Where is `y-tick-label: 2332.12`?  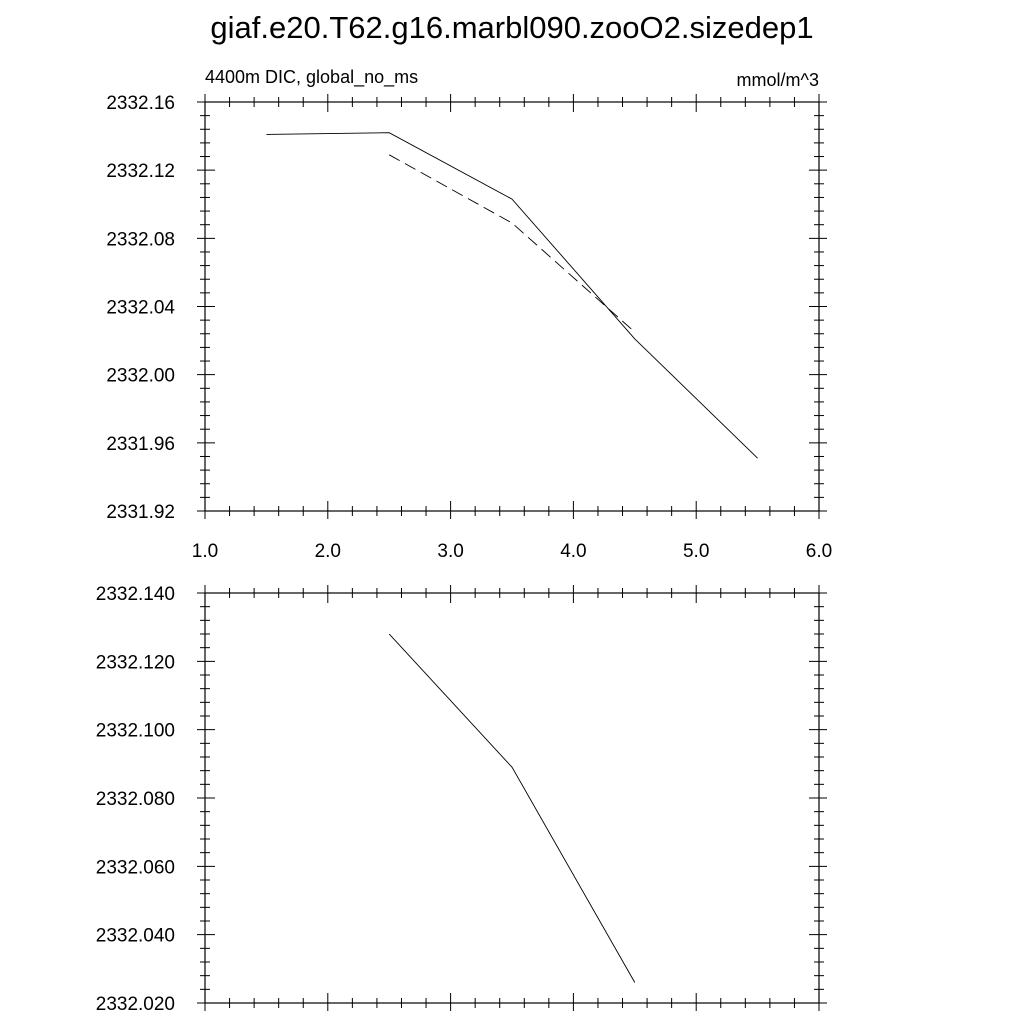
y-tick-label: 2332.12 is located at coordinates (140, 171).